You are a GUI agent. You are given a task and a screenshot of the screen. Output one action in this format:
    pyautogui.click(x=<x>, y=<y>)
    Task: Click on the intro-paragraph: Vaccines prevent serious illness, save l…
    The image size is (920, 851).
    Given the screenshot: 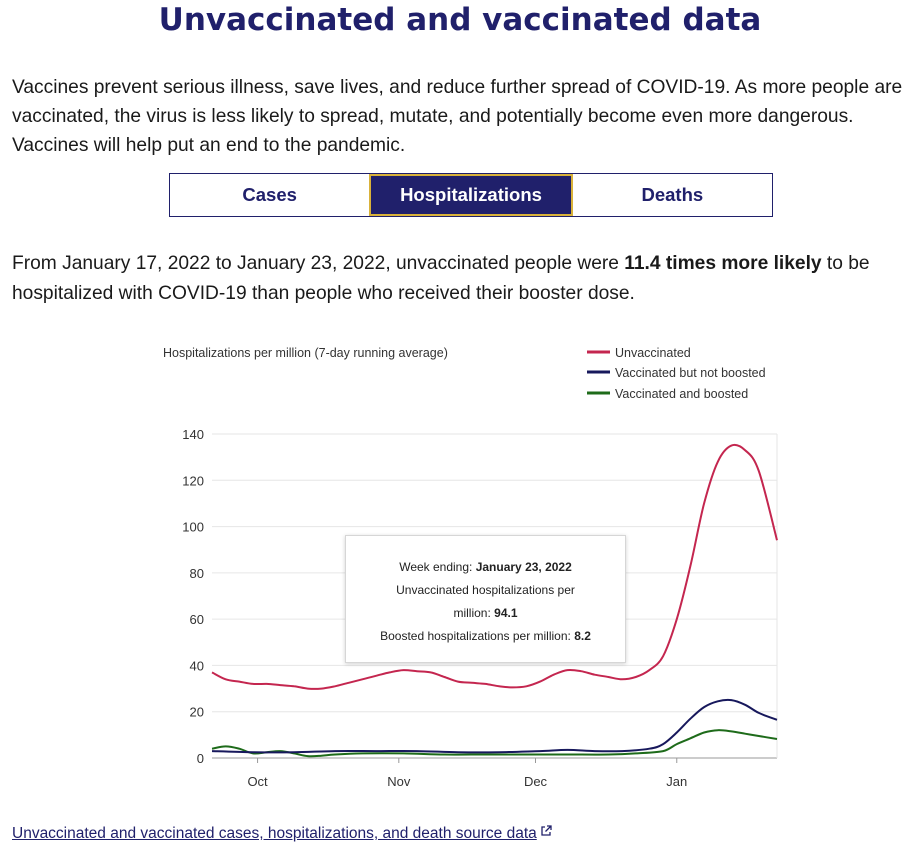 What is the action you would take?
    pyautogui.click(x=457, y=116)
    